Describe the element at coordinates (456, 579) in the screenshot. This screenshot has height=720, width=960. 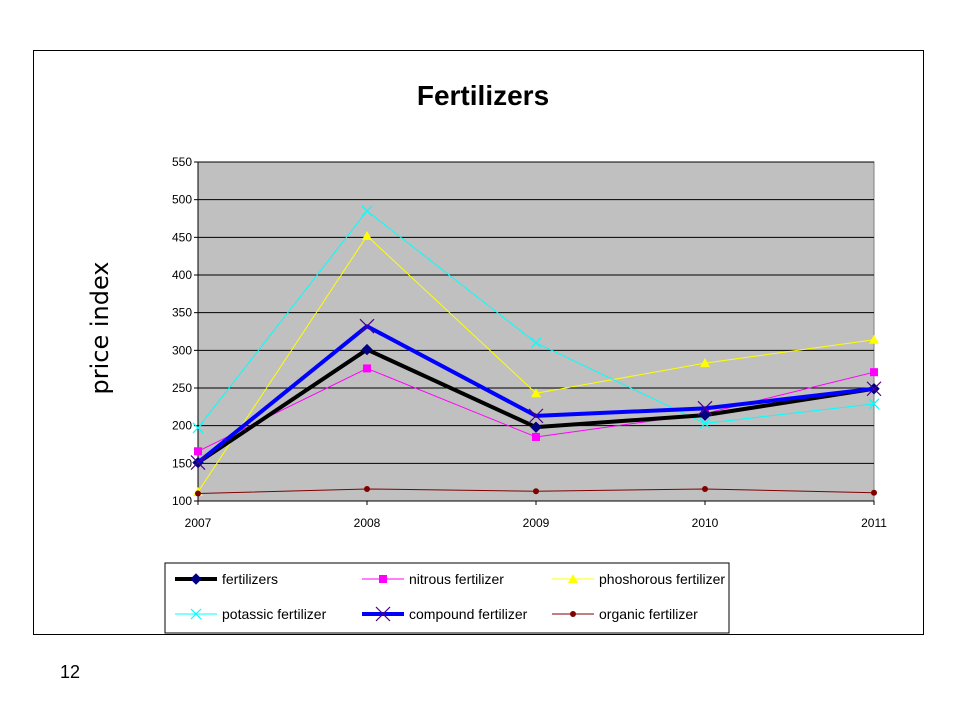
I see `legend-label: nitrous fertilizer` at that location.